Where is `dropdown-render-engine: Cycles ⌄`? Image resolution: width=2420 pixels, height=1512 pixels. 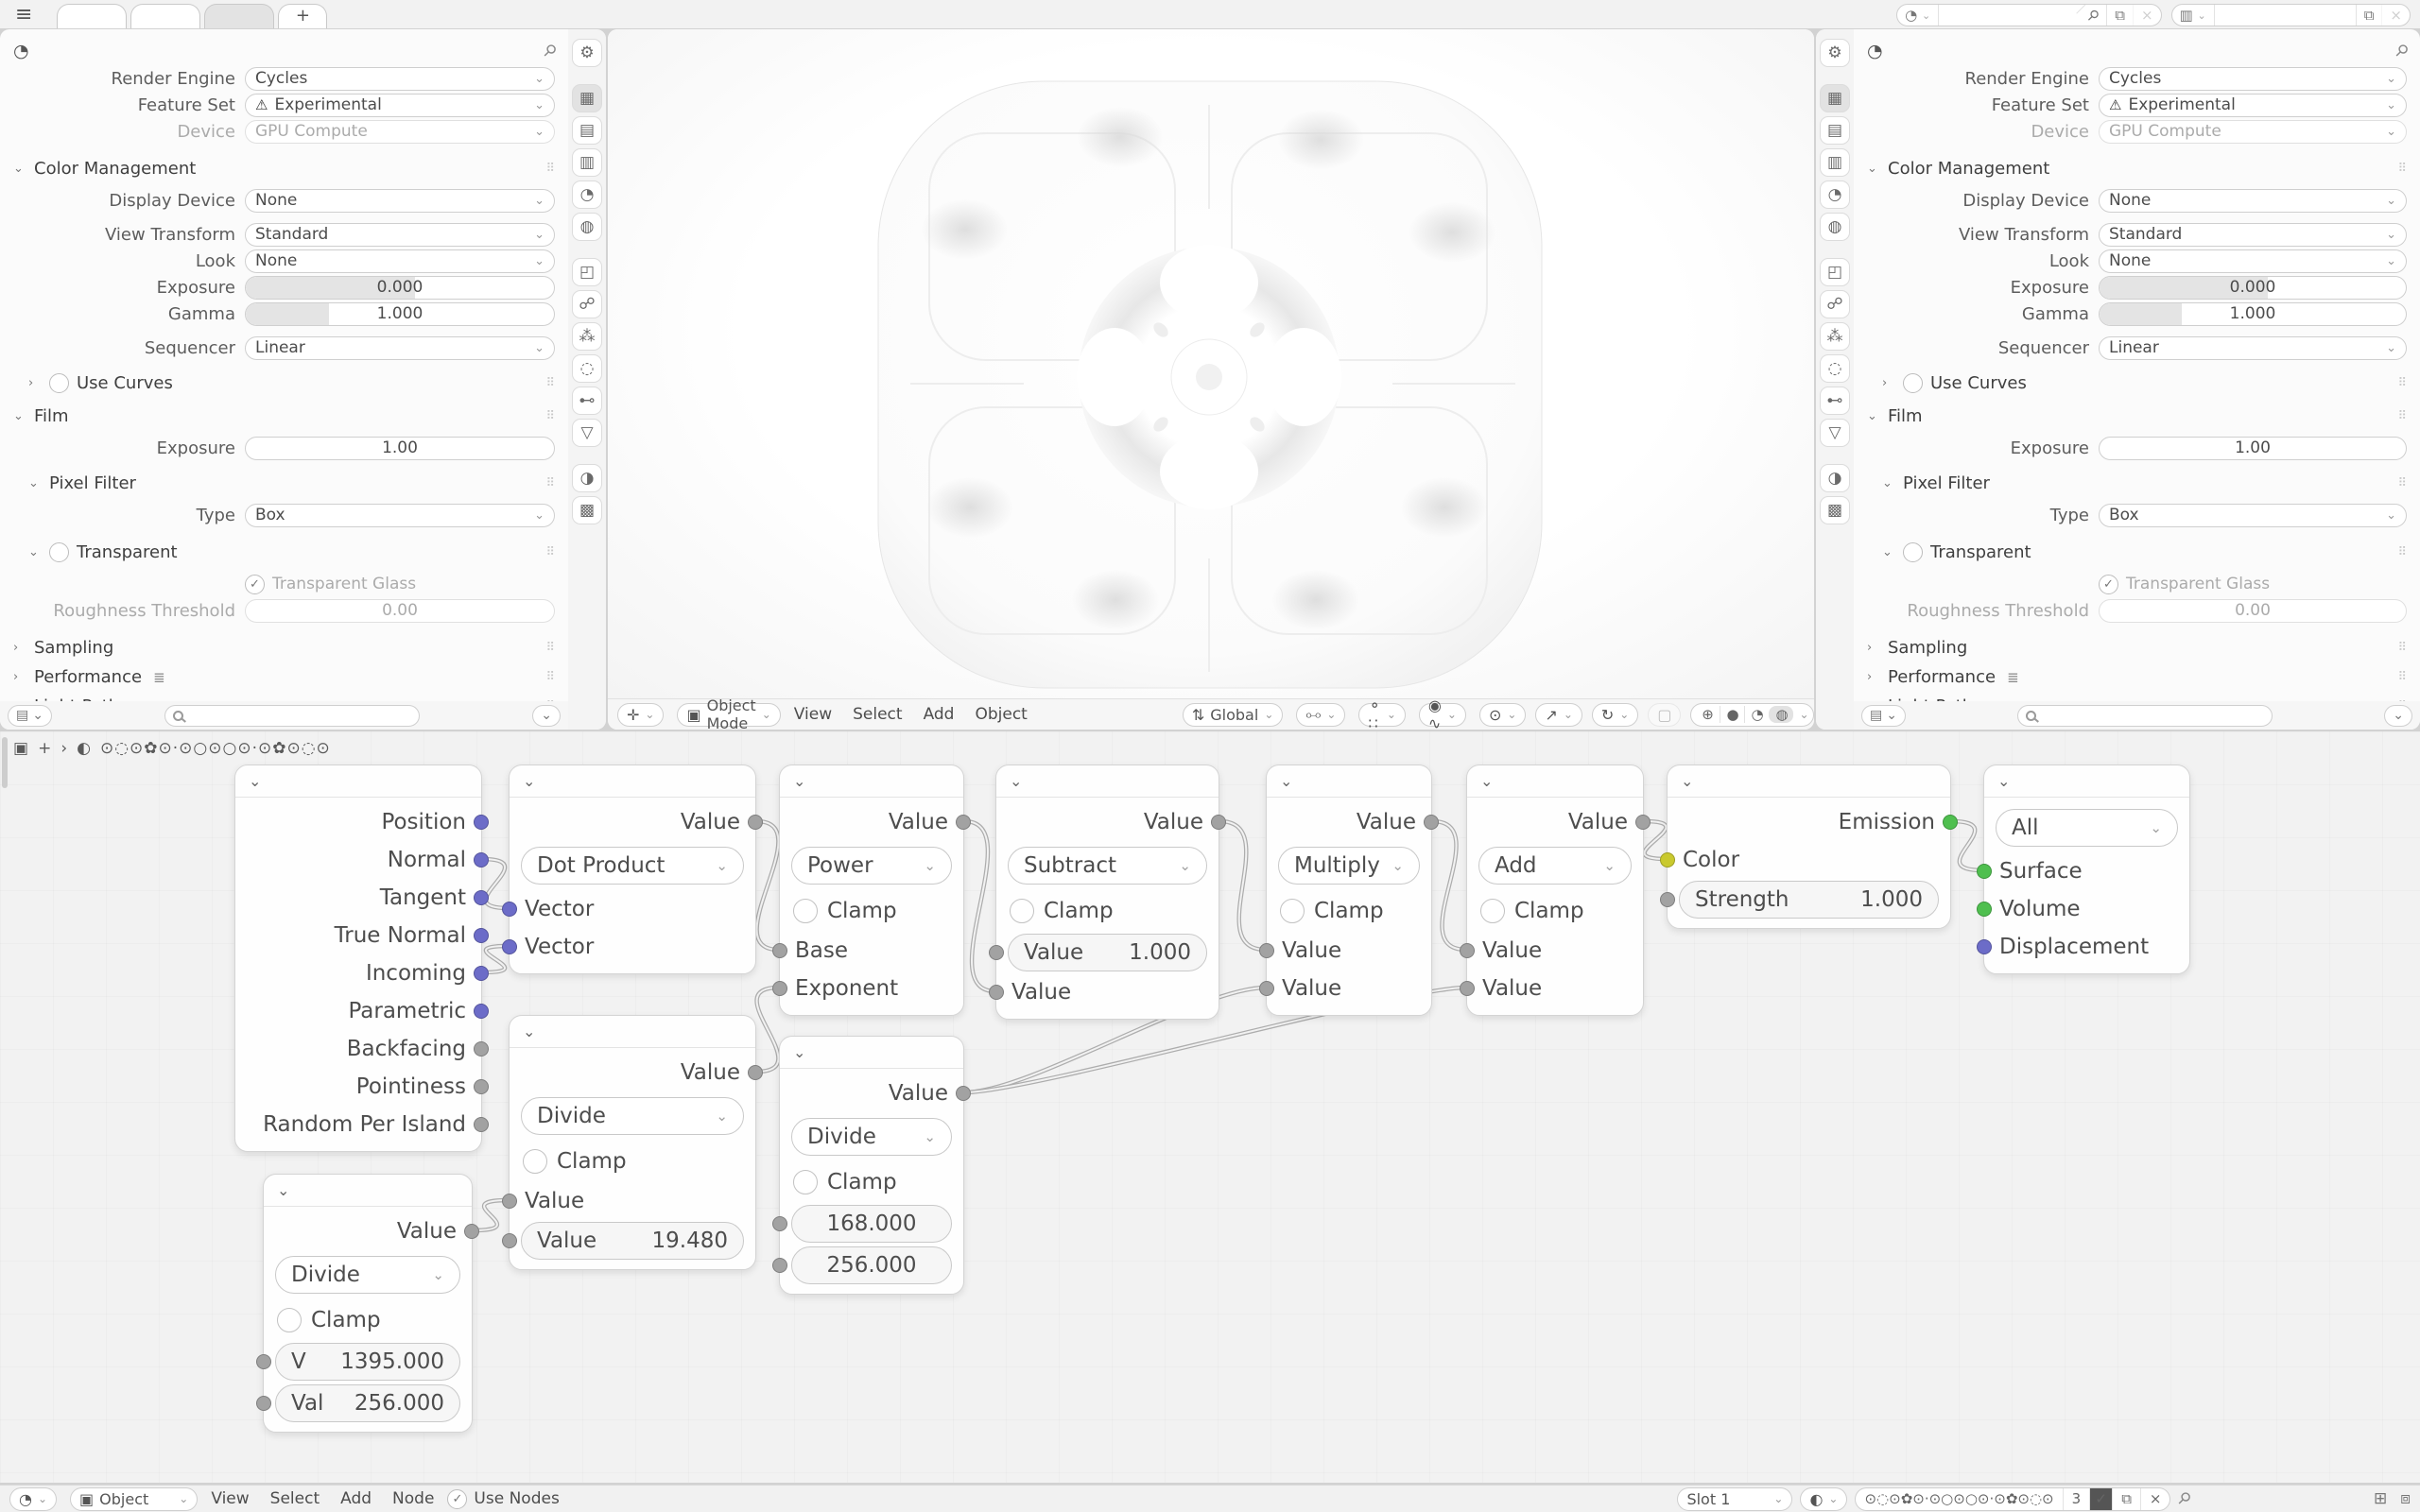
dropdown-render-engine: Cycles ⌄ is located at coordinates (2253, 78).